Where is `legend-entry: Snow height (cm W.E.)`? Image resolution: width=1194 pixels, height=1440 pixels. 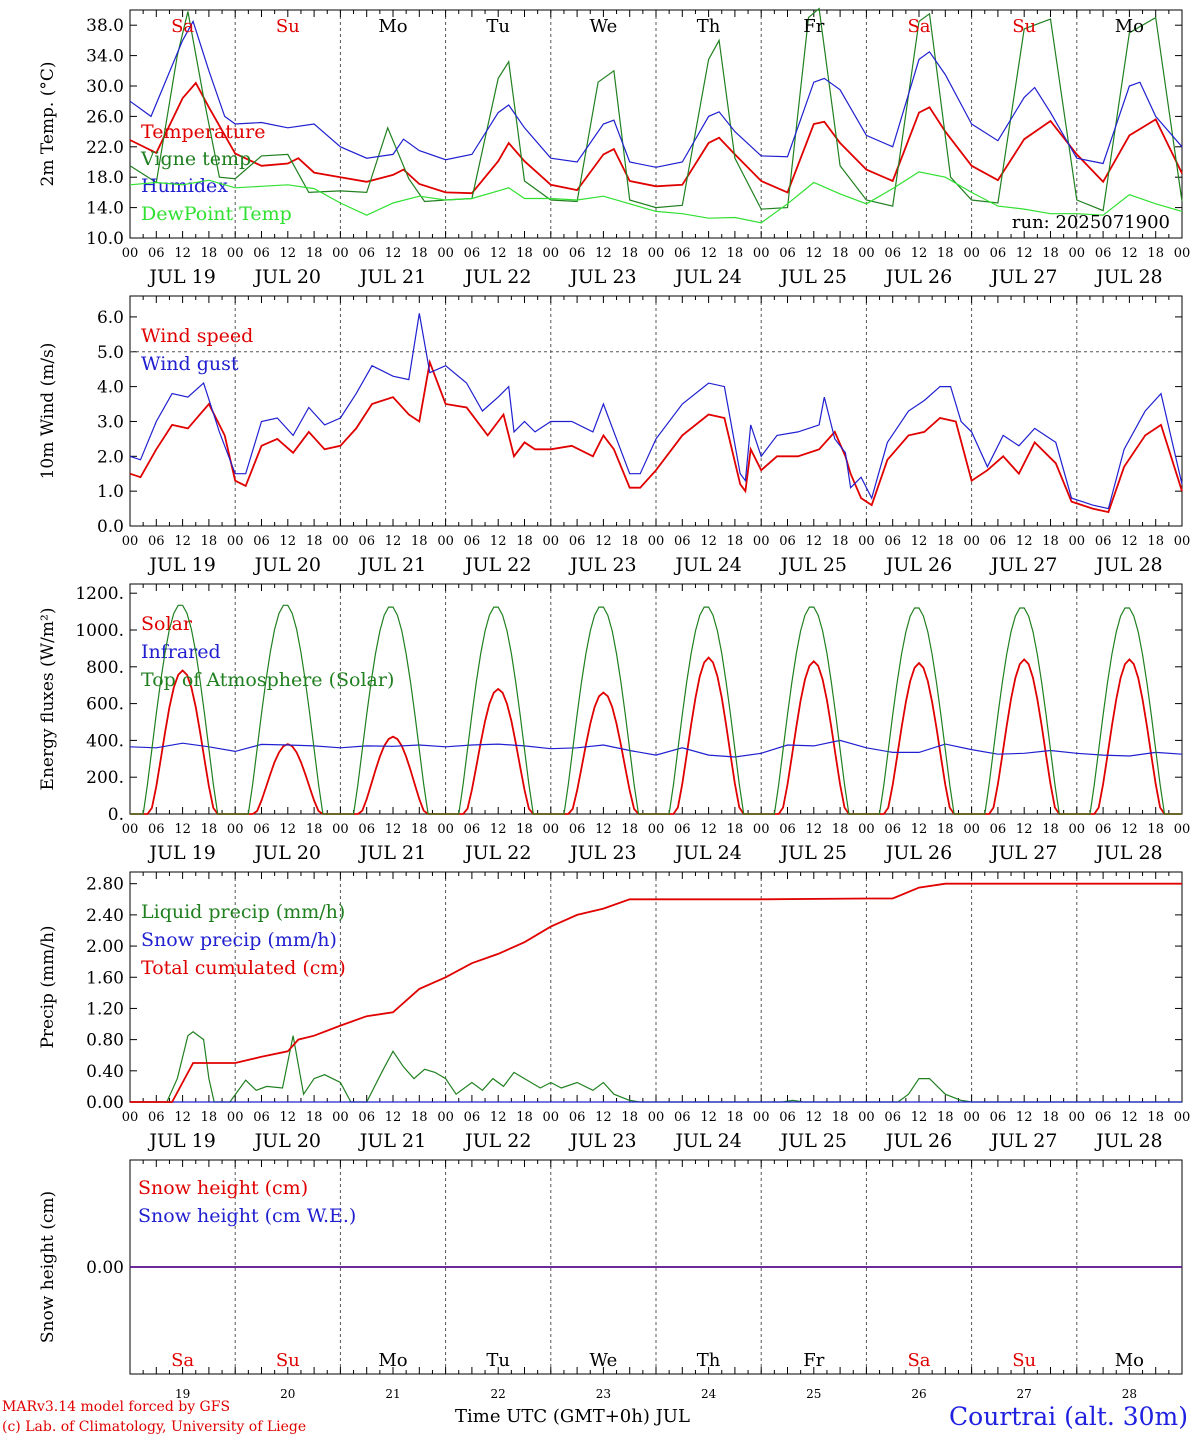 legend-entry: Snow height (cm W.E.) is located at coordinates (247, 1216).